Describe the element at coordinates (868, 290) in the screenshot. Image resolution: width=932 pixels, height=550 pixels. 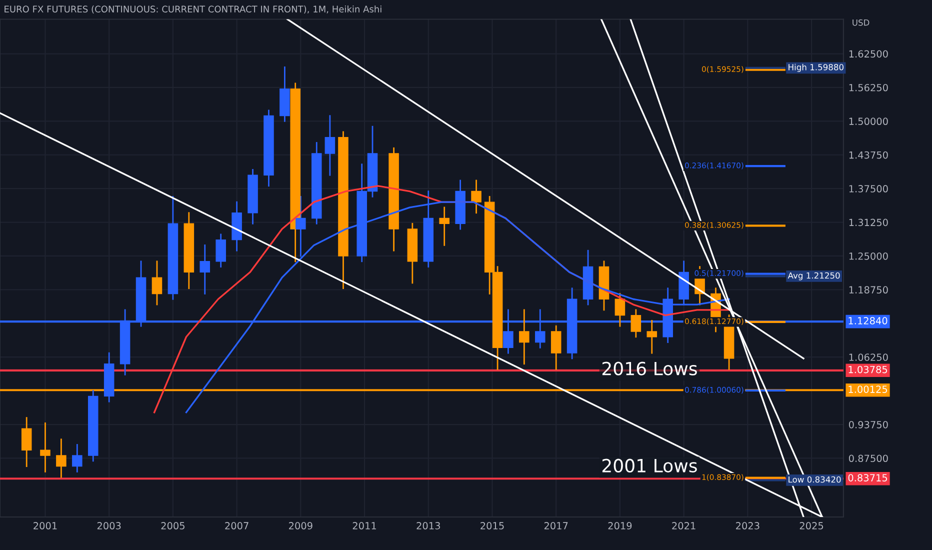
I see `y-tick-label: 1.18750` at that location.